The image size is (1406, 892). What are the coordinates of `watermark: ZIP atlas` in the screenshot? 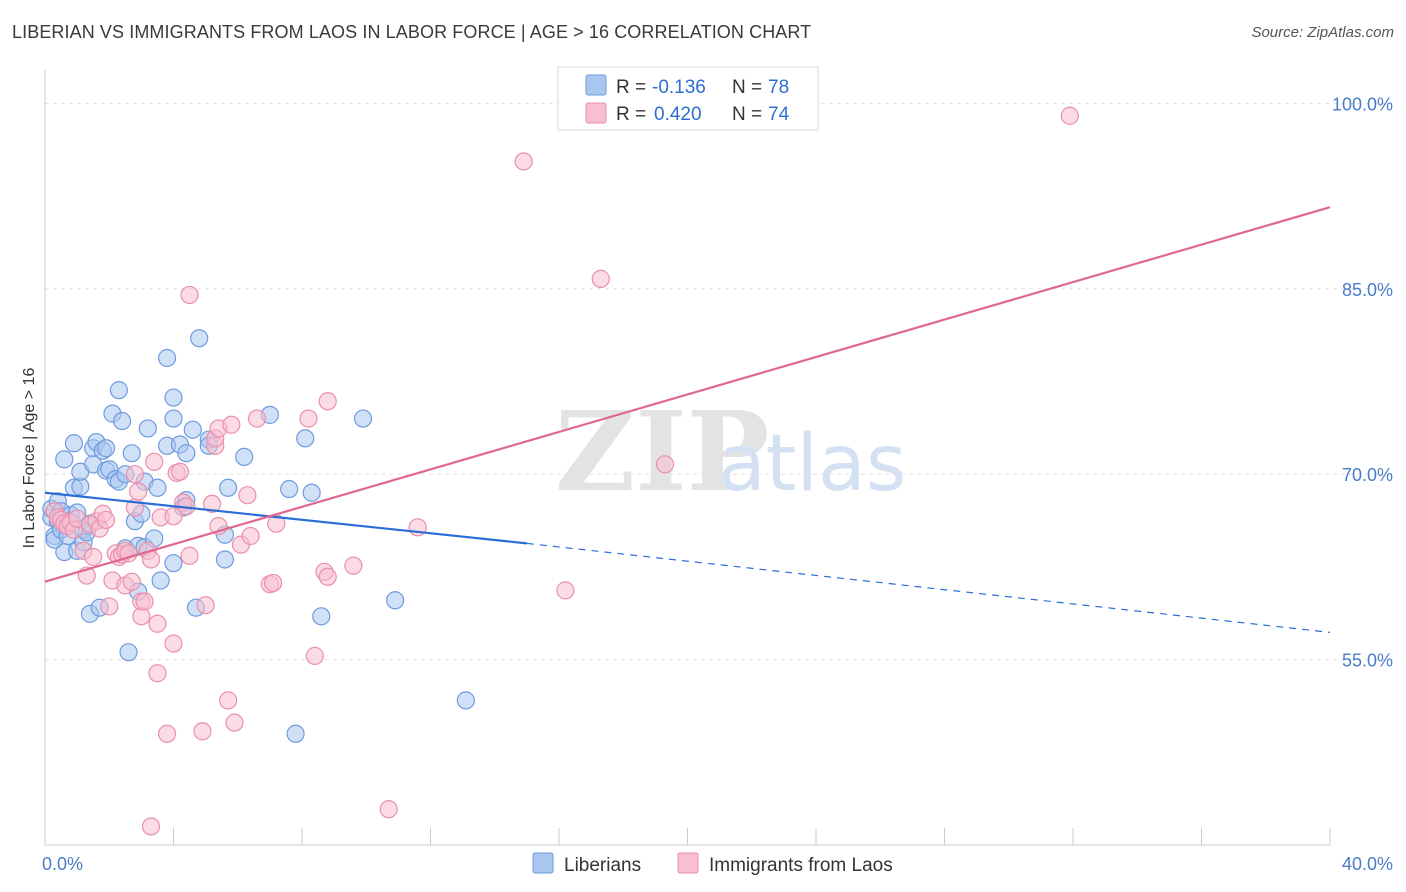 It's located at (731, 451).